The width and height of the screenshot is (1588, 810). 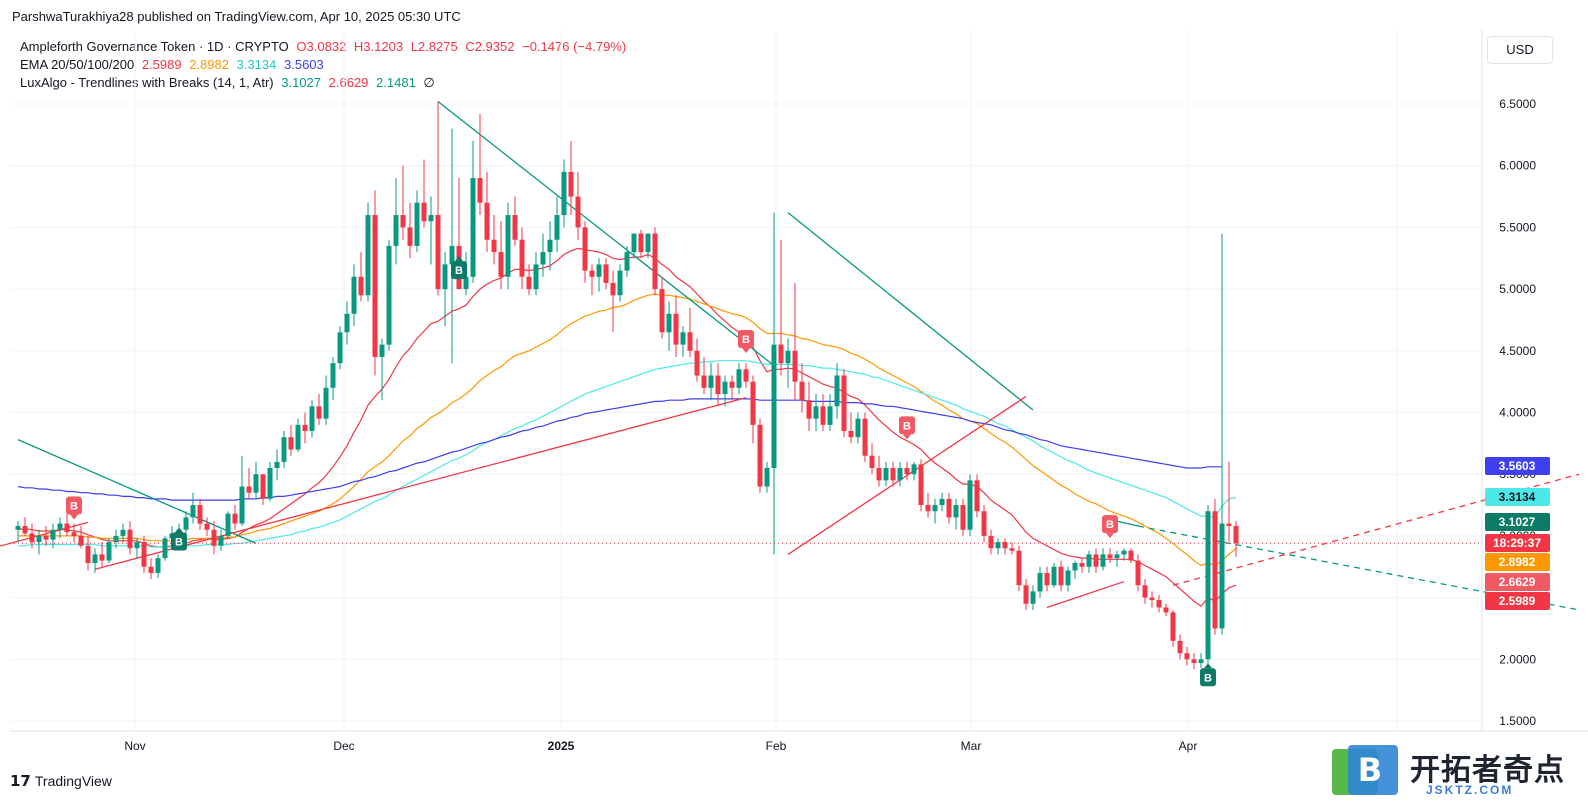 What do you see at coordinates (1517, 413) in the screenshot?
I see `y-tick-label: 4.0000` at bounding box center [1517, 413].